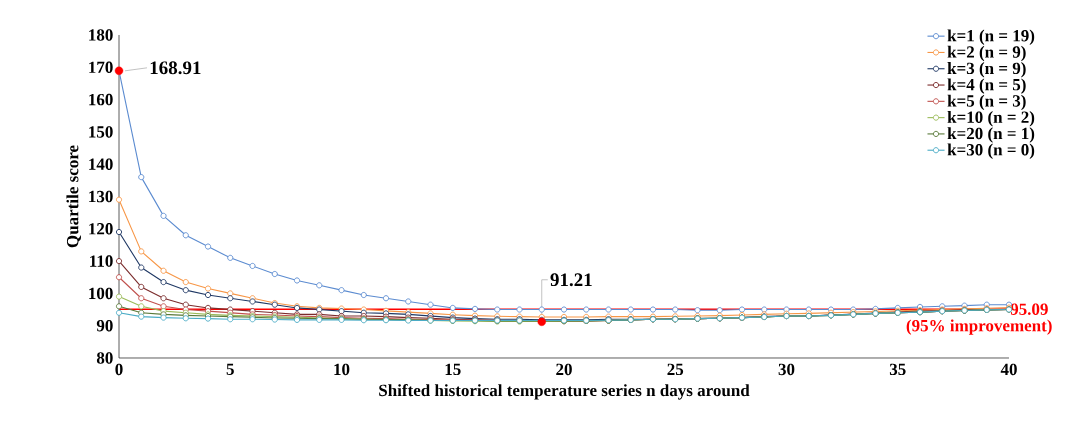  I want to click on x-axis-title: Shifted historical temperature series n days around, so click(564, 391).